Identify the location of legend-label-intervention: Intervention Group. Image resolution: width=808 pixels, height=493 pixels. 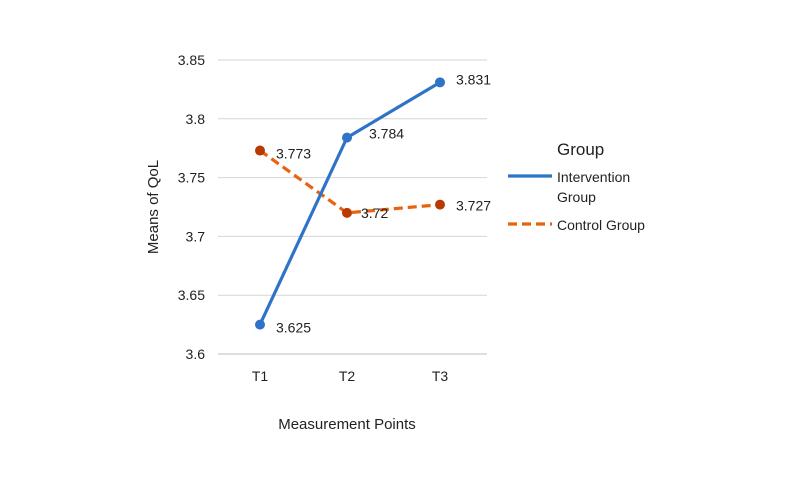
(593, 187).